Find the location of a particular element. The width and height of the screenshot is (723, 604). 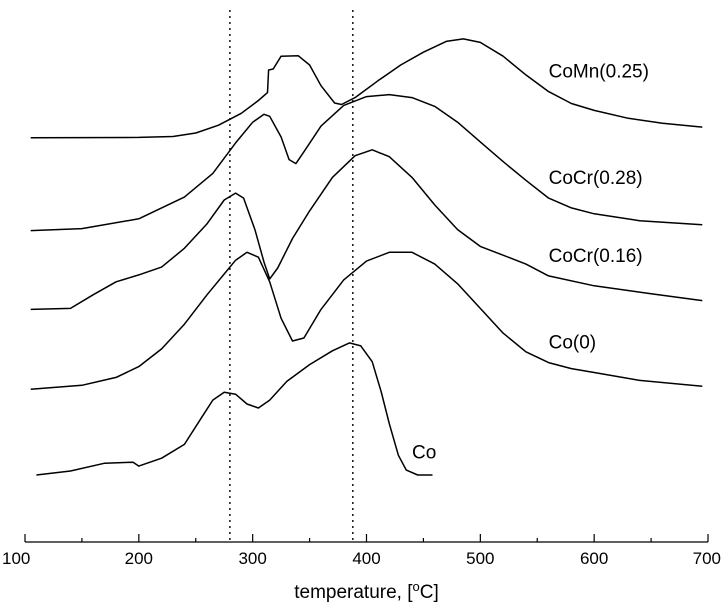

x-tick-label-300: 300 is located at coordinates (252, 558).